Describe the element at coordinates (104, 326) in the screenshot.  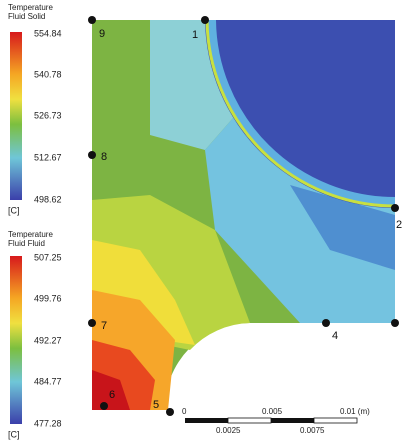
I see `node-label: 7` at that location.